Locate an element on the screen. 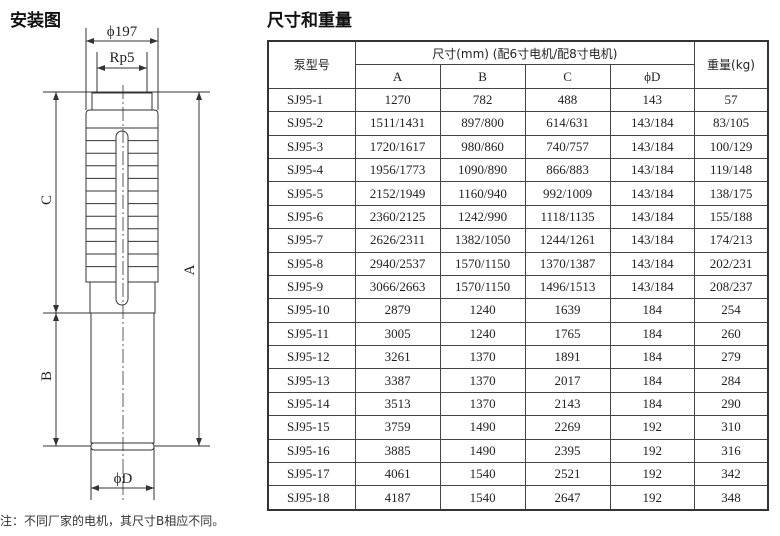 Image resolution: width=780 pixels, height=536 pixels. table-row: SJ95-1 1270 782 488 143 57 is located at coordinates (518, 100).